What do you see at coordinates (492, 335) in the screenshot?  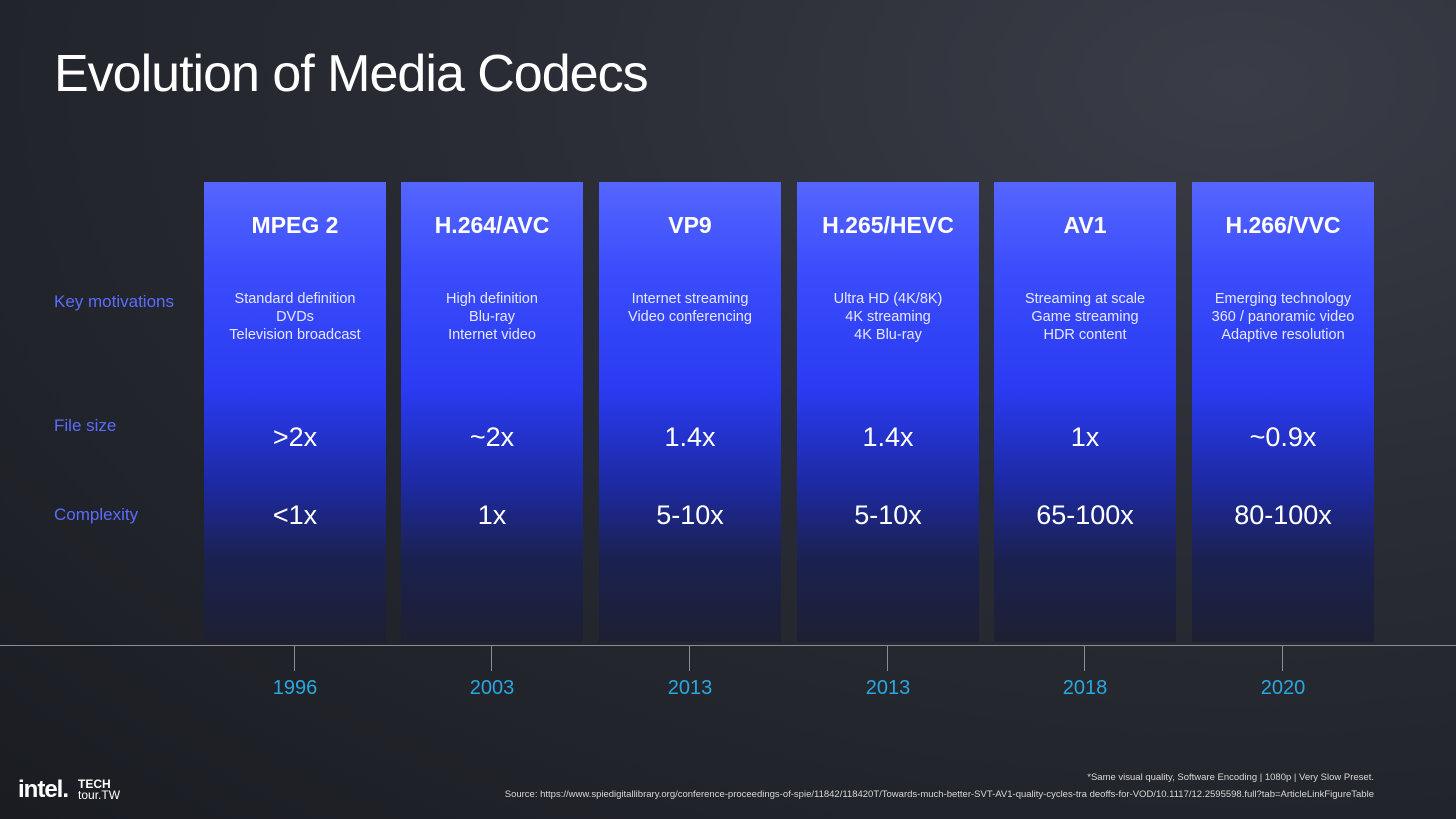 I see `motivation-item: Internet video` at bounding box center [492, 335].